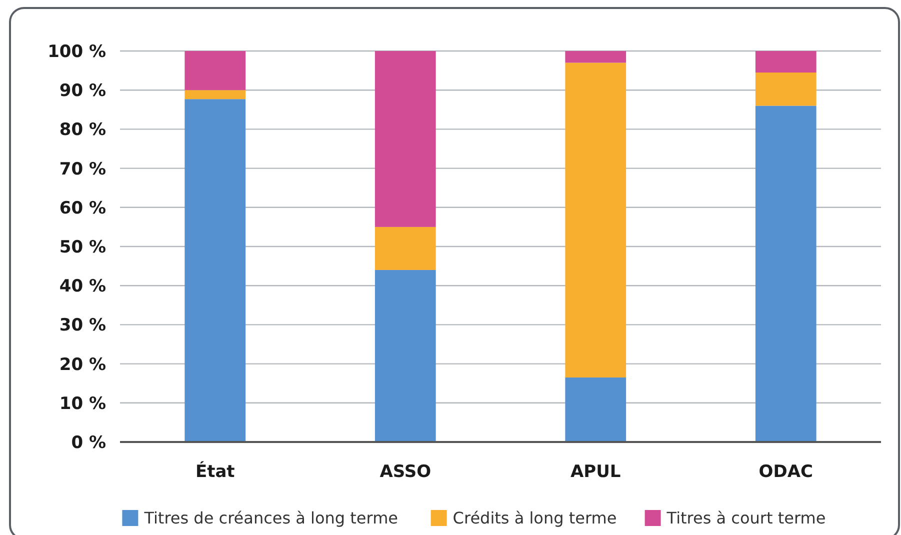  Describe the element at coordinates (82, 247) in the screenshot. I see `y-tick-label: 50 %` at that location.